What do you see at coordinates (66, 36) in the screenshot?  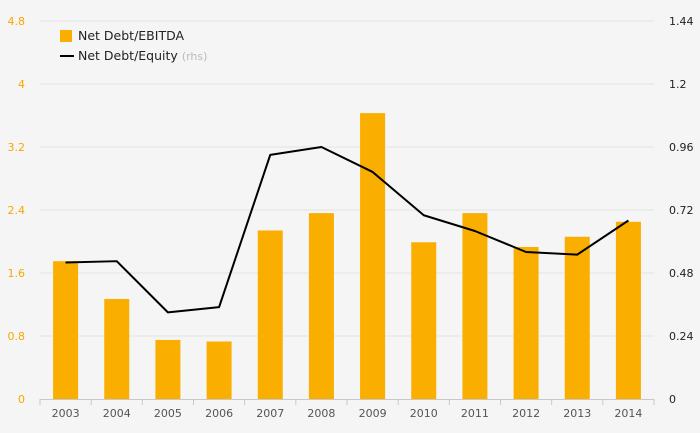 I see `legend-swatch-bar` at bounding box center [66, 36].